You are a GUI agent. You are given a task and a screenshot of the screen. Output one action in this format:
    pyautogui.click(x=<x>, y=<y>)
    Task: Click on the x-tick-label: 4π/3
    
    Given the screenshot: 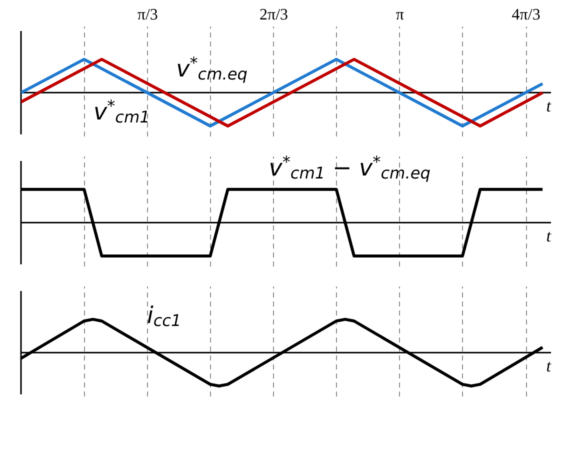 What is the action you would take?
    pyautogui.click(x=526, y=15)
    